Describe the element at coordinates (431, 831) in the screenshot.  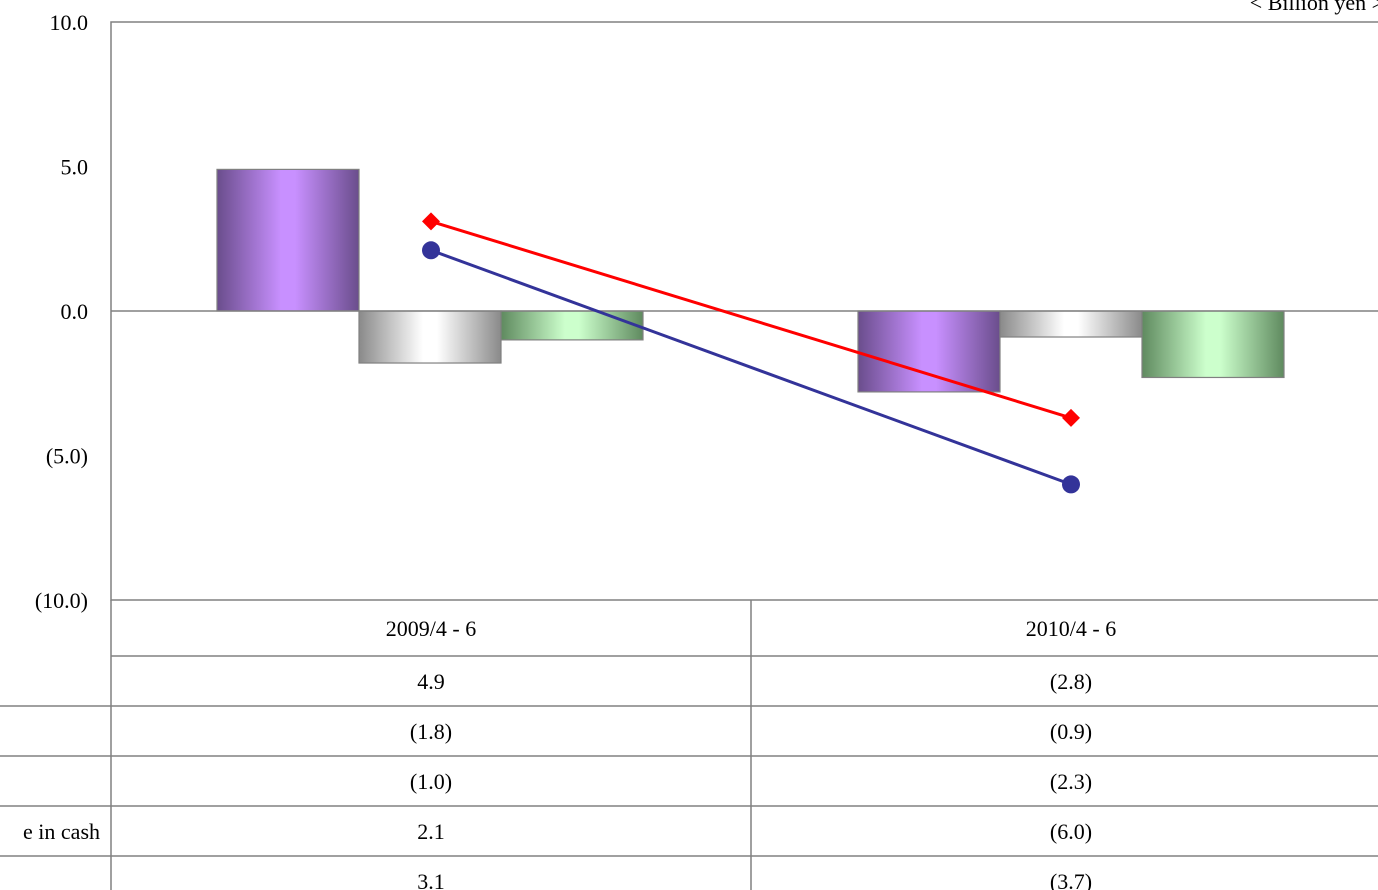
I see `table-cell: 2.1` at that location.